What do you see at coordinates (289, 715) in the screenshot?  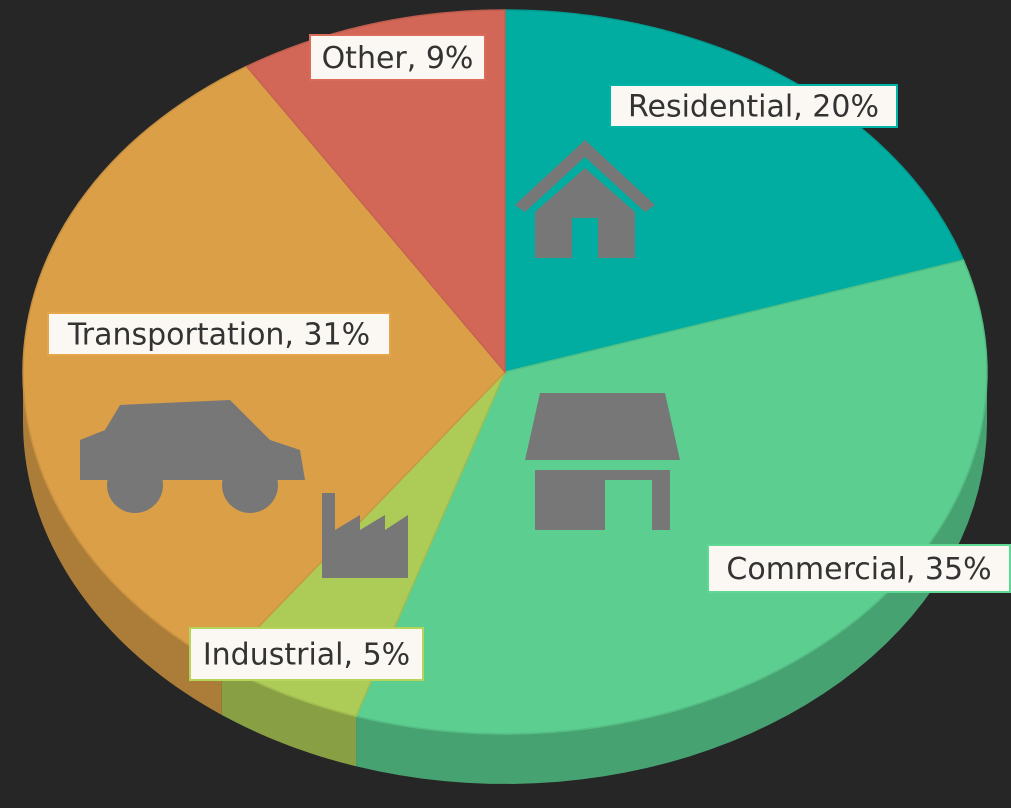 I see `slice-side` at bounding box center [289, 715].